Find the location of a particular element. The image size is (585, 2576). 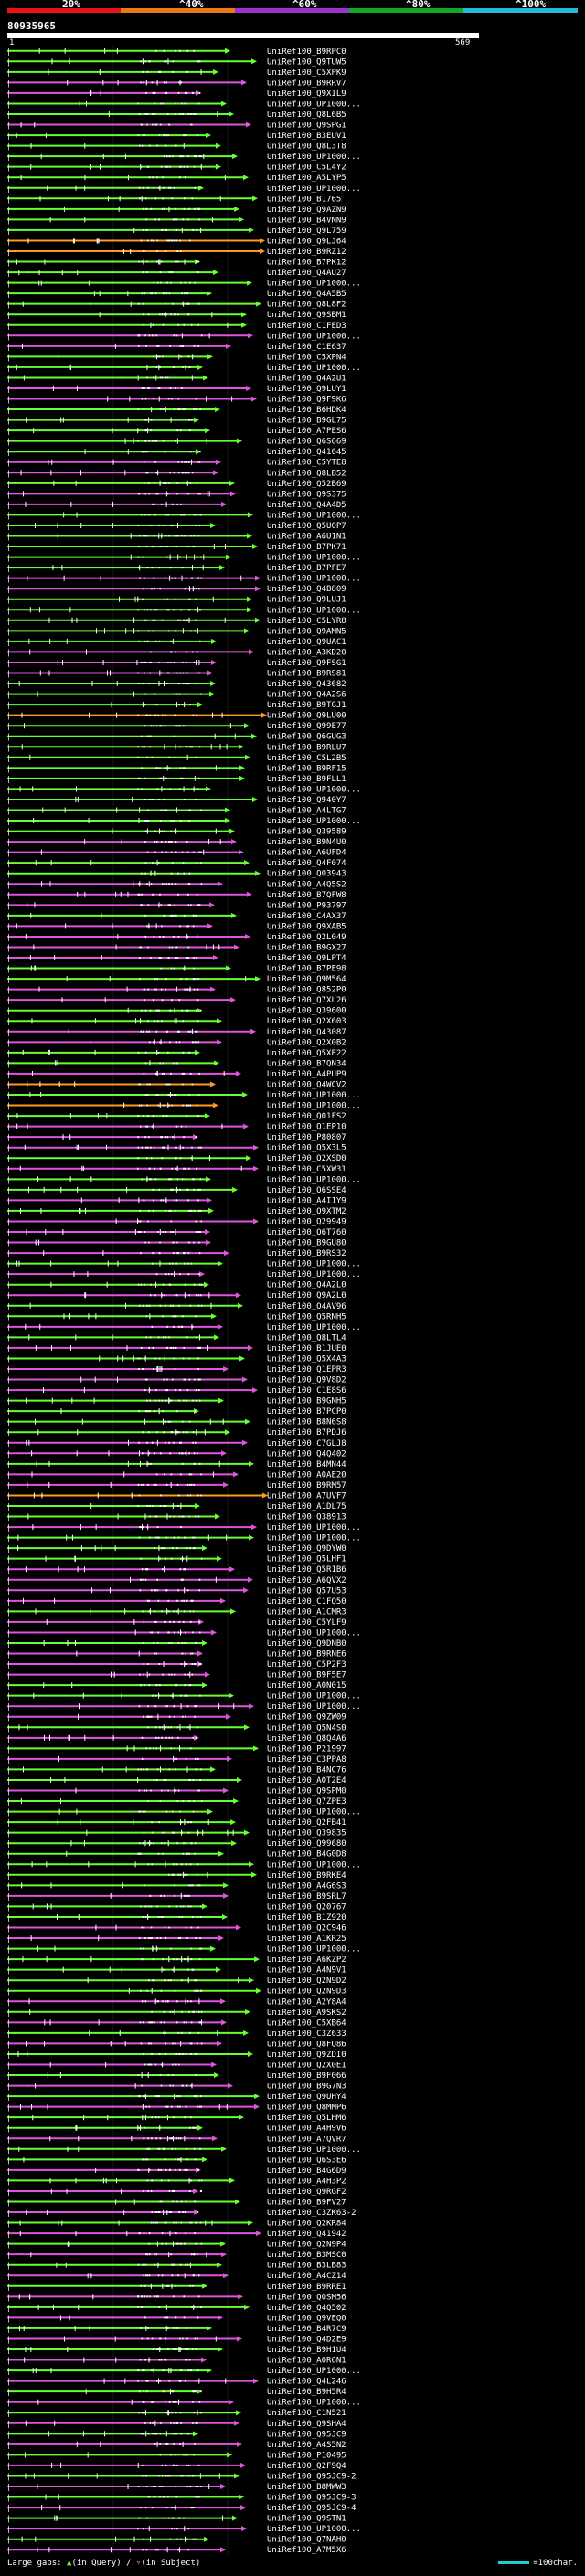

alignment-row: | UniRef100_C5XW31 is located at coordinates (176, 1169).